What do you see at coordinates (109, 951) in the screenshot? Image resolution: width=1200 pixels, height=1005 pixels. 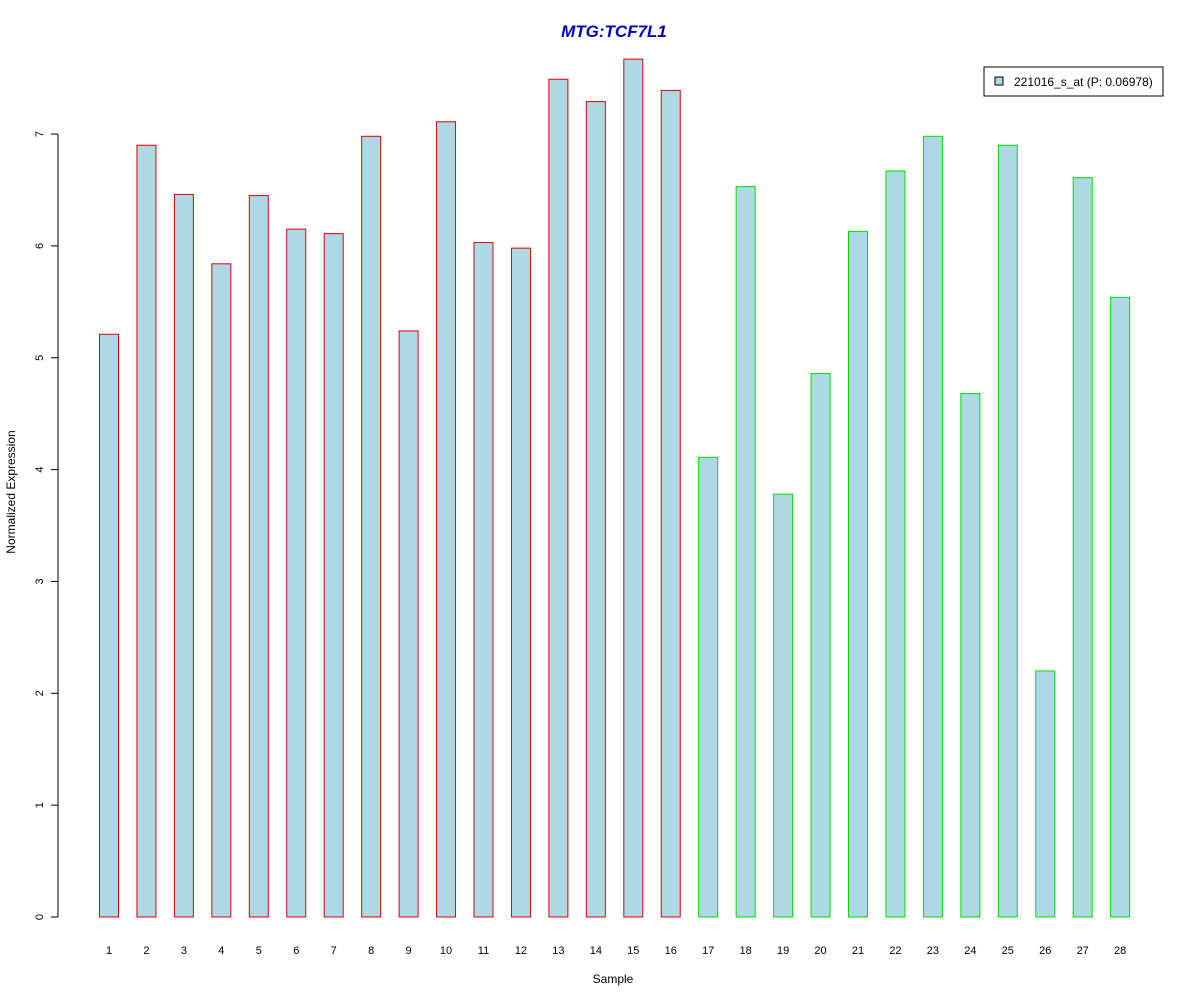 I see `x-tick-label: 1` at bounding box center [109, 951].